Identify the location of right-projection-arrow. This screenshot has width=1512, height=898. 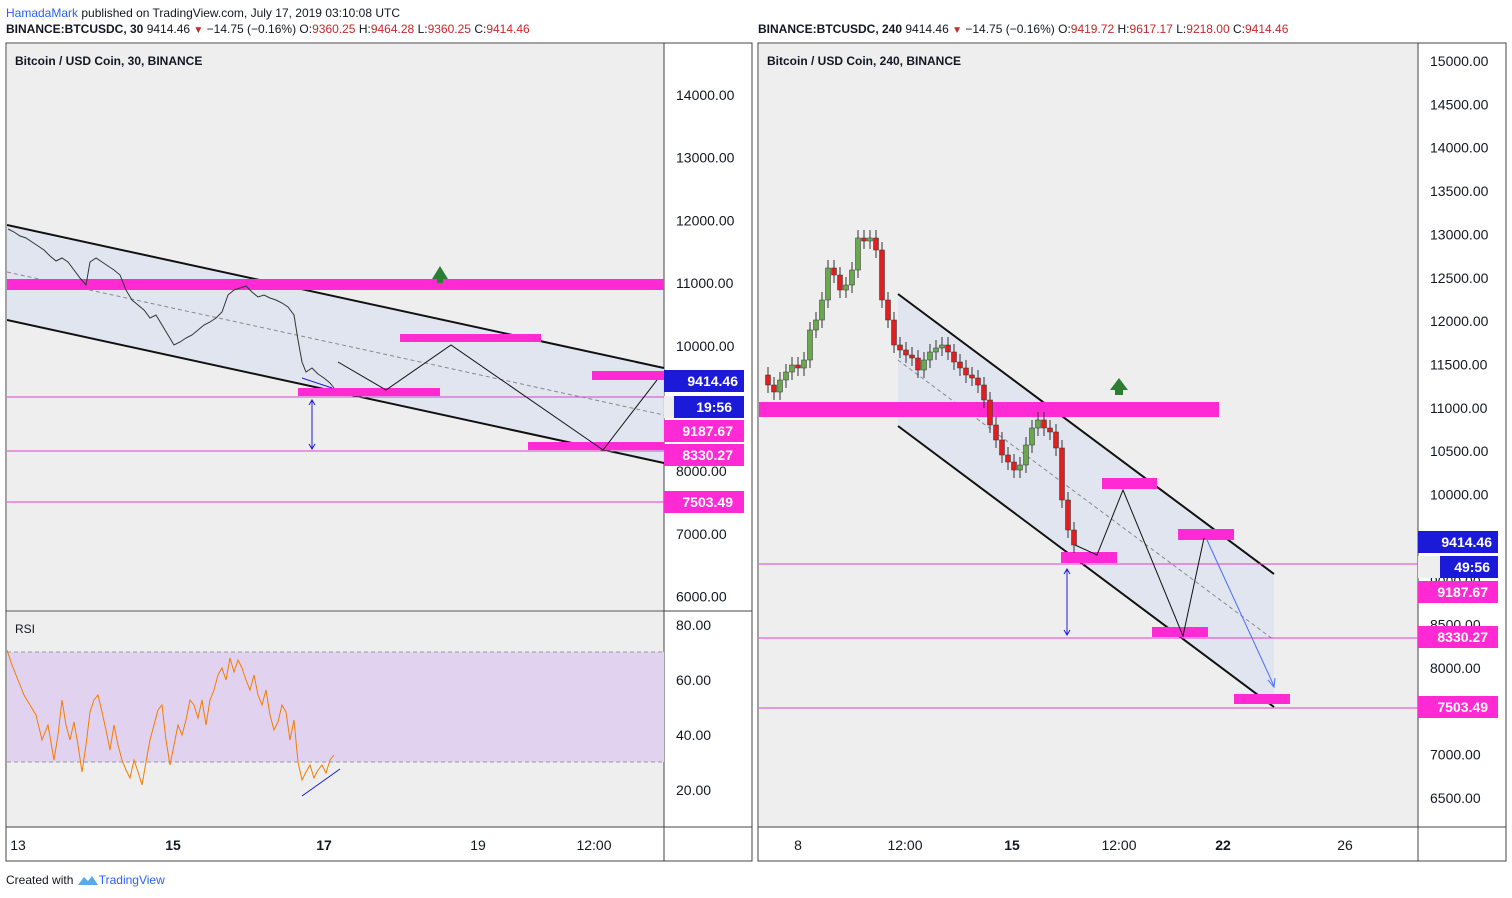
(1240, 613).